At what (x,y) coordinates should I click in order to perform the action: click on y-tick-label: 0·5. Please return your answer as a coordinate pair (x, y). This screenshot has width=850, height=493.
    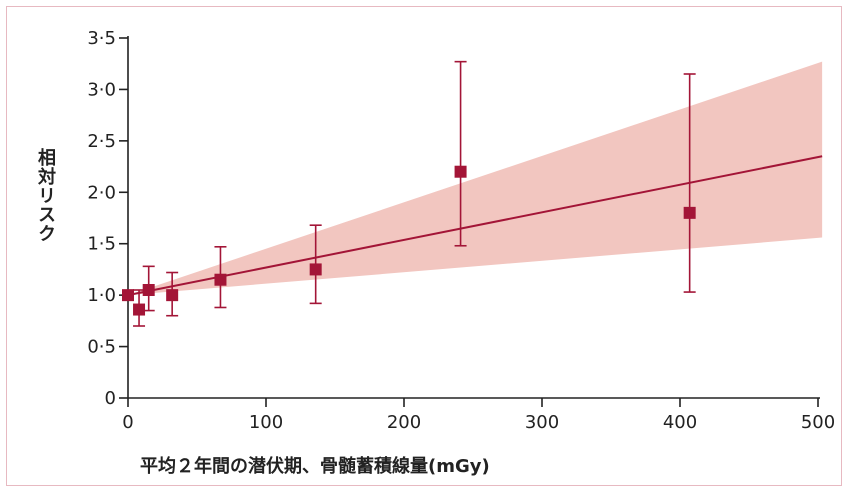
    Looking at the image, I should click on (101, 347).